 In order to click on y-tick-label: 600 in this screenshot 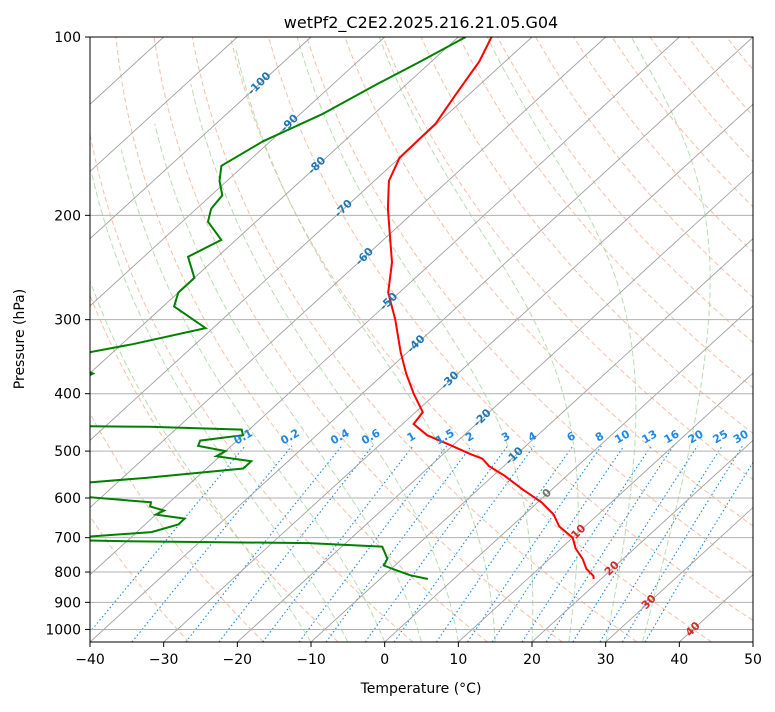, I will do `click(67, 499)`.